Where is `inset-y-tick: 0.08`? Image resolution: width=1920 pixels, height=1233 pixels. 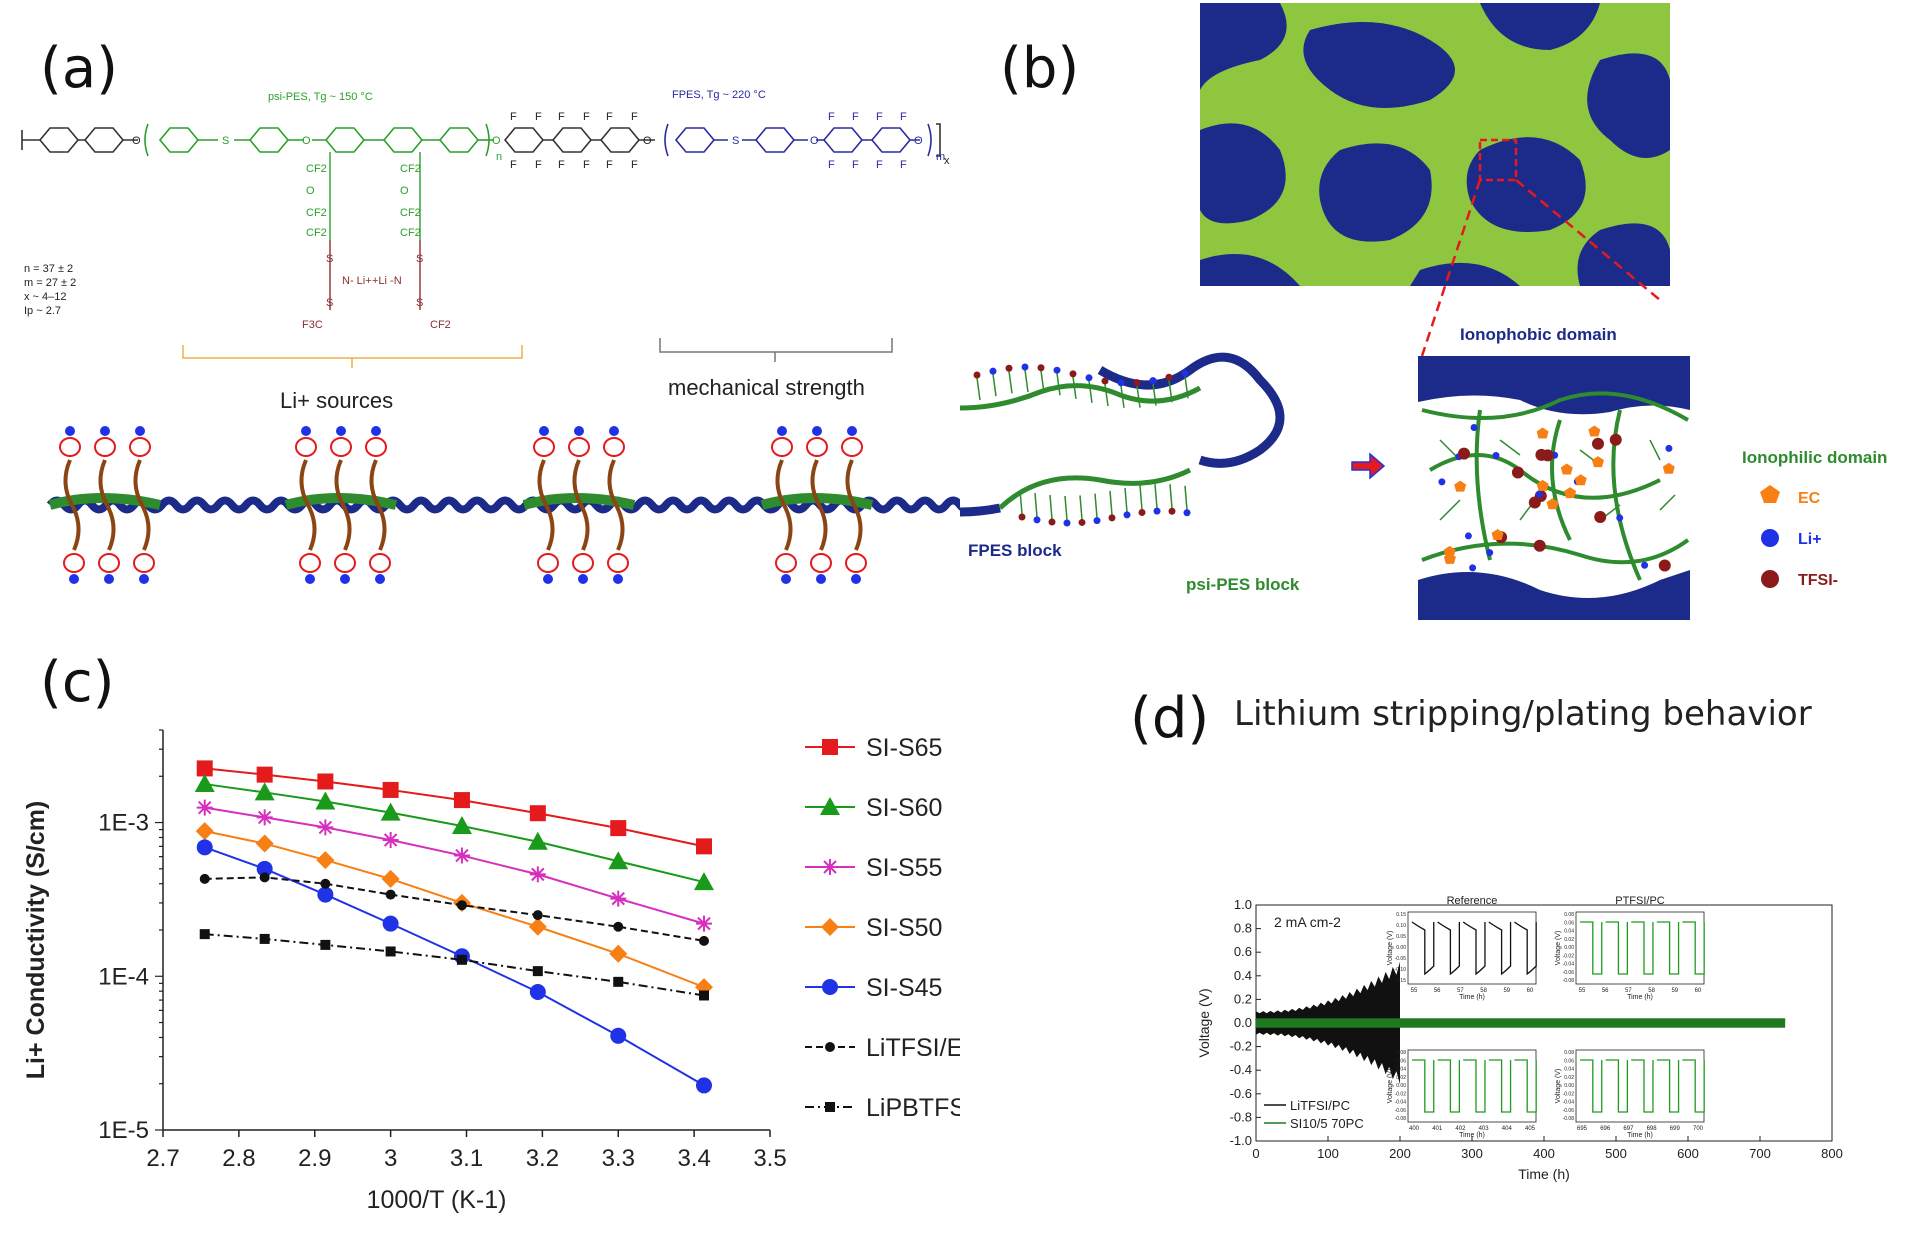 inset-y-tick: 0.08 is located at coordinates (1569, 915).